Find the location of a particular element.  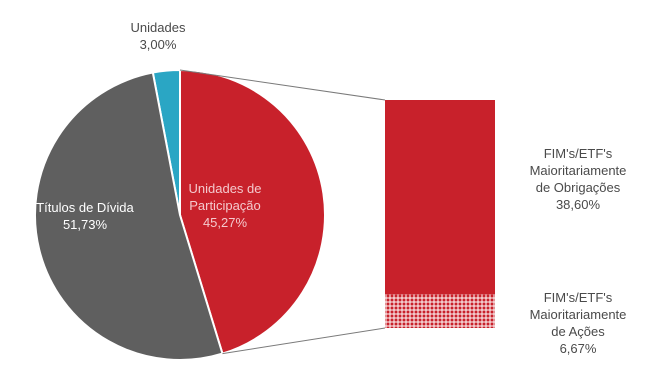

pie-label-0-line-0: Unidades is located at coordinates (158, 27).